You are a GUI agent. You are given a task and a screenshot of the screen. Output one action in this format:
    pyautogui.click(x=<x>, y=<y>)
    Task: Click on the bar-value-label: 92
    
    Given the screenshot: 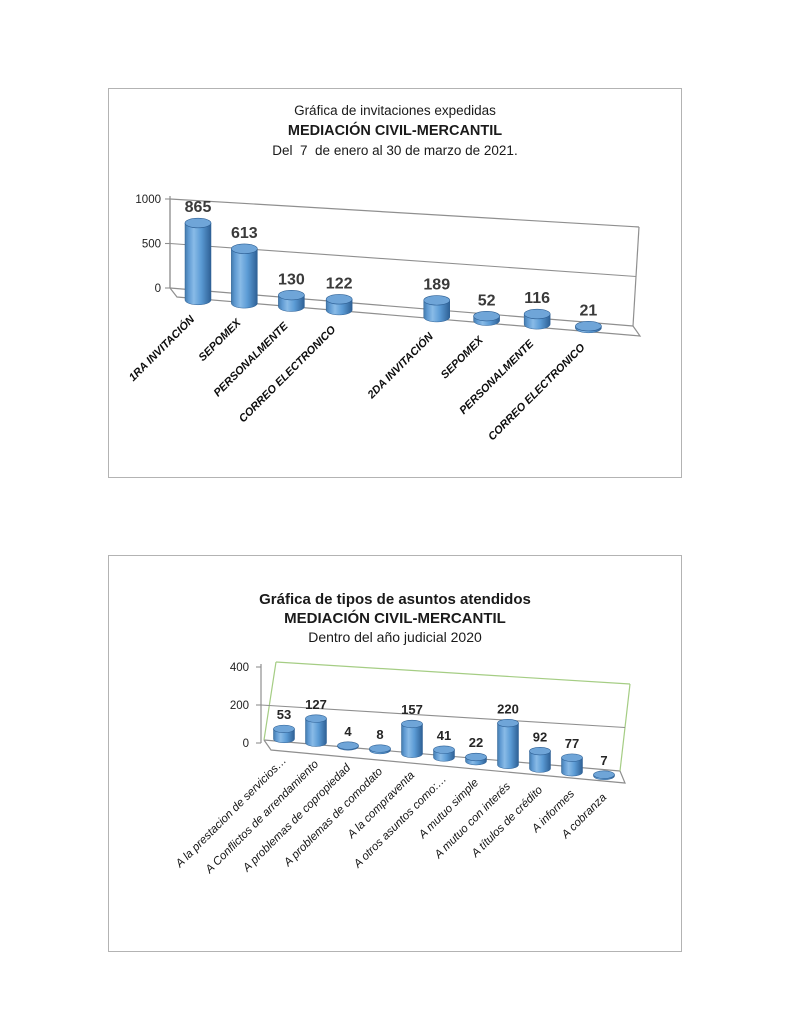 What is the action you would take?
    pyautogui.click(x=540, y=736)
    